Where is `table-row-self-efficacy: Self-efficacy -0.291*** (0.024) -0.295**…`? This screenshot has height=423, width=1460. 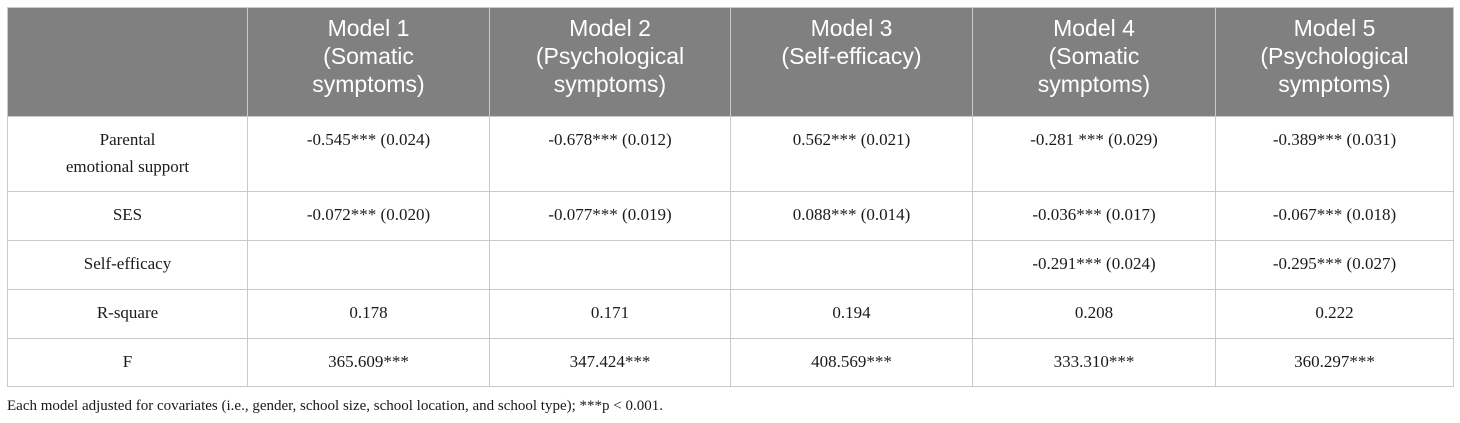
table-row-self-efficacy: Self-efficacy -0.291*** (0.024) -0.295**… is located at coordinates (730, 265).